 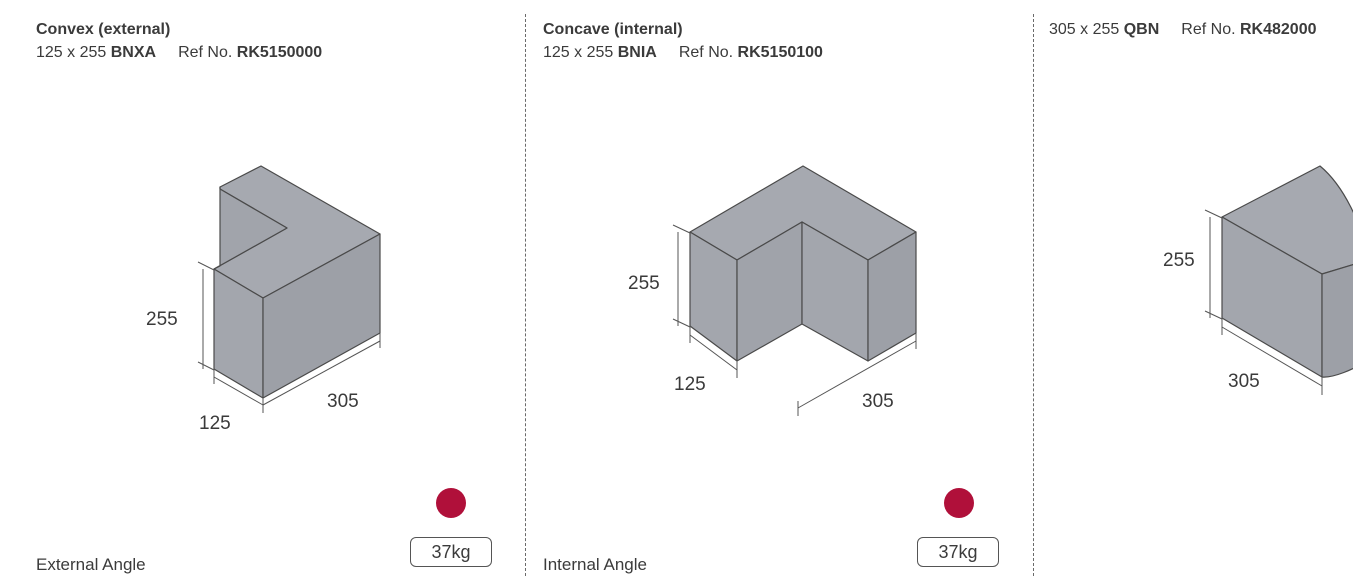 I want to click on qbn-dimension-lines, so click(x=1263, y=302).